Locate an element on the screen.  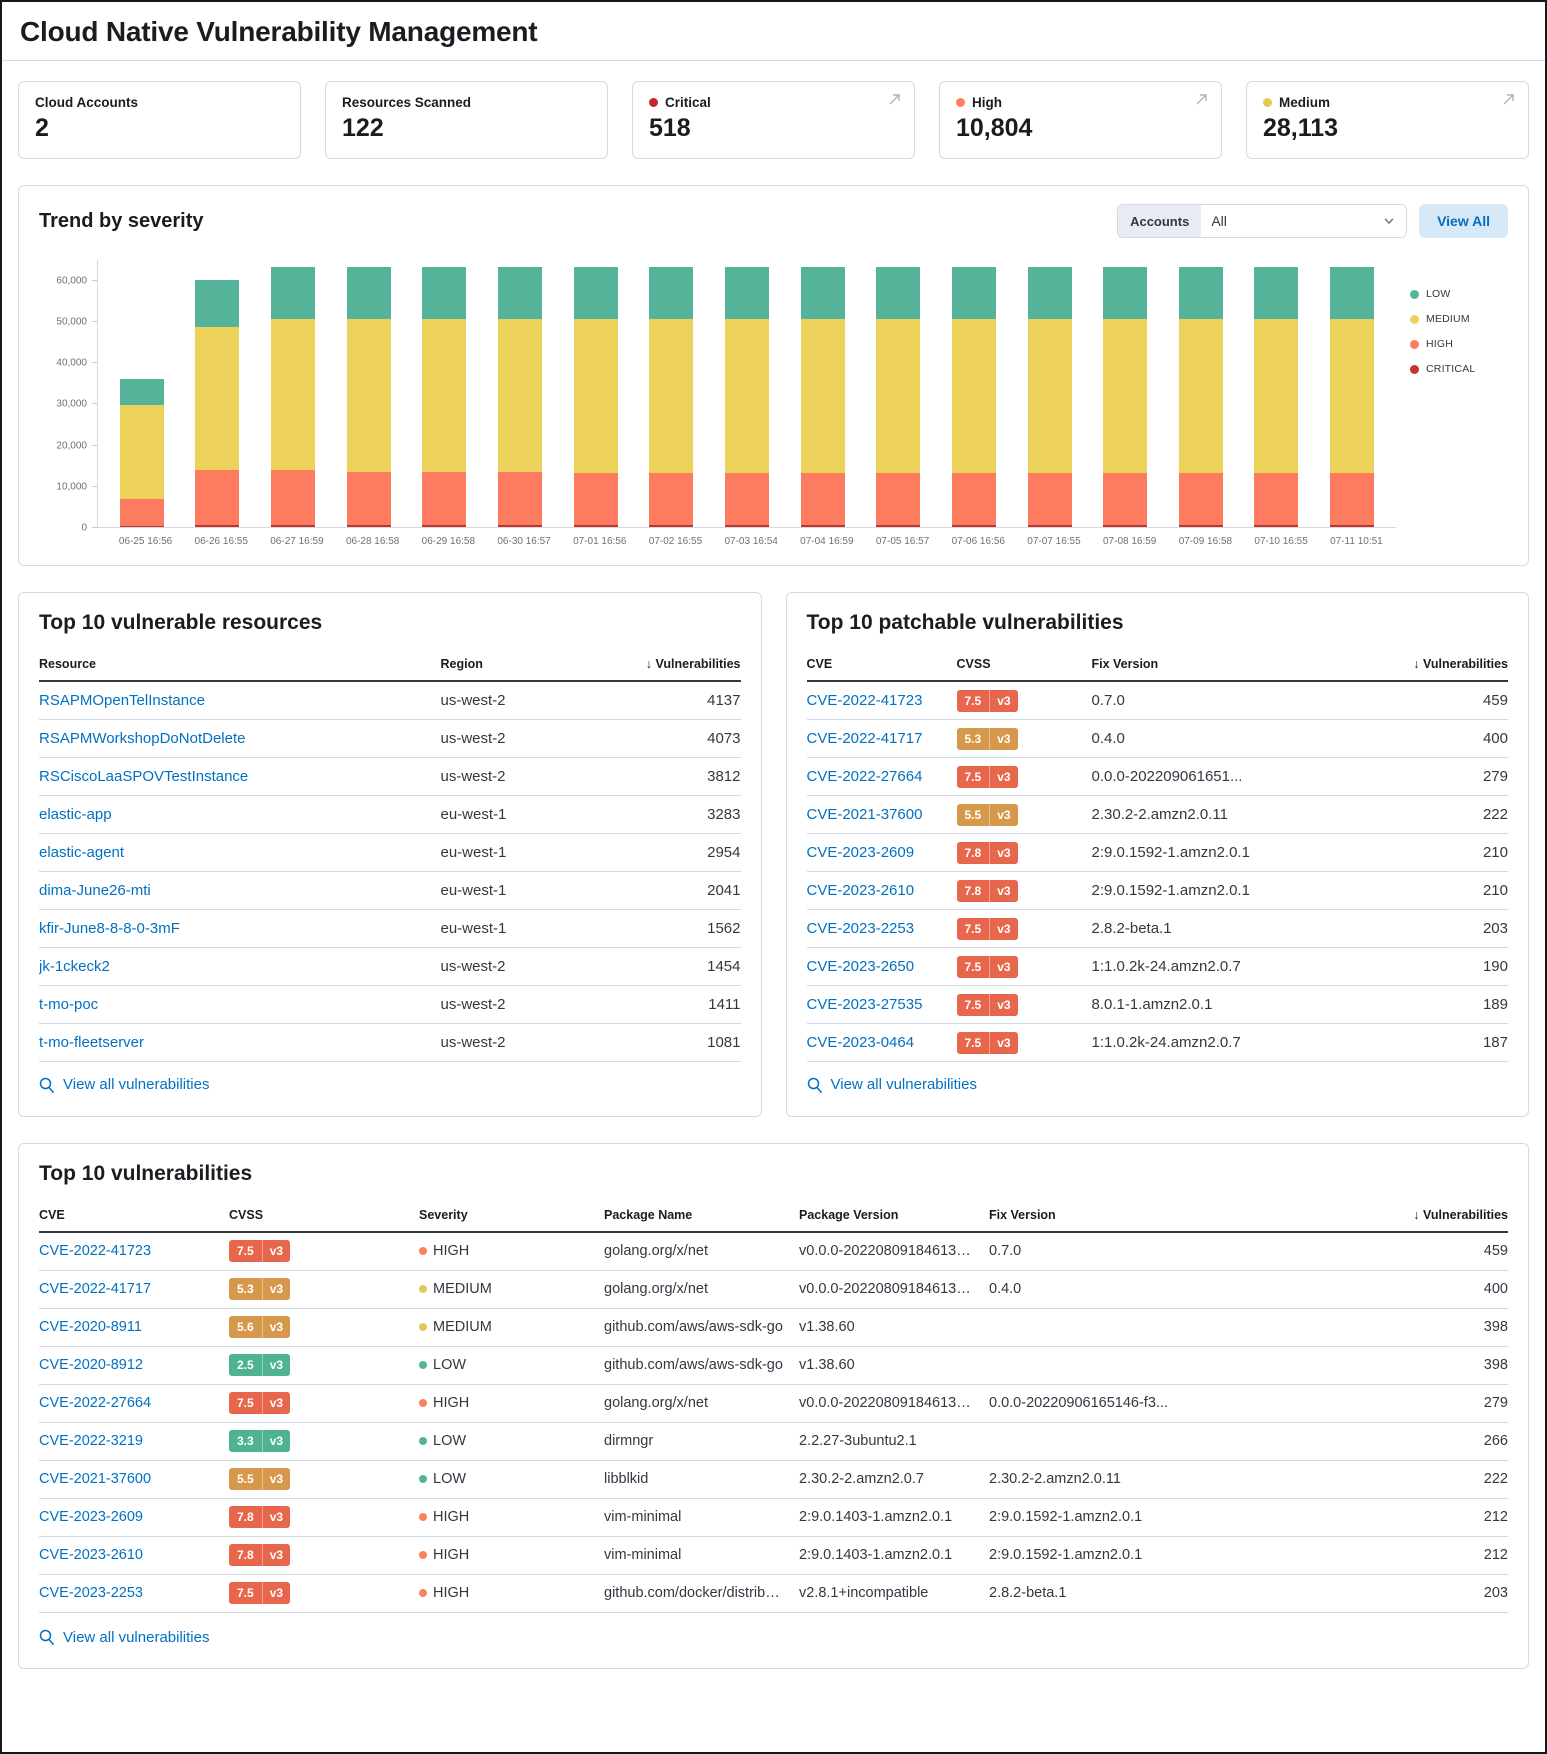
severity-dot-icon is located at coordinates (423, 1479).